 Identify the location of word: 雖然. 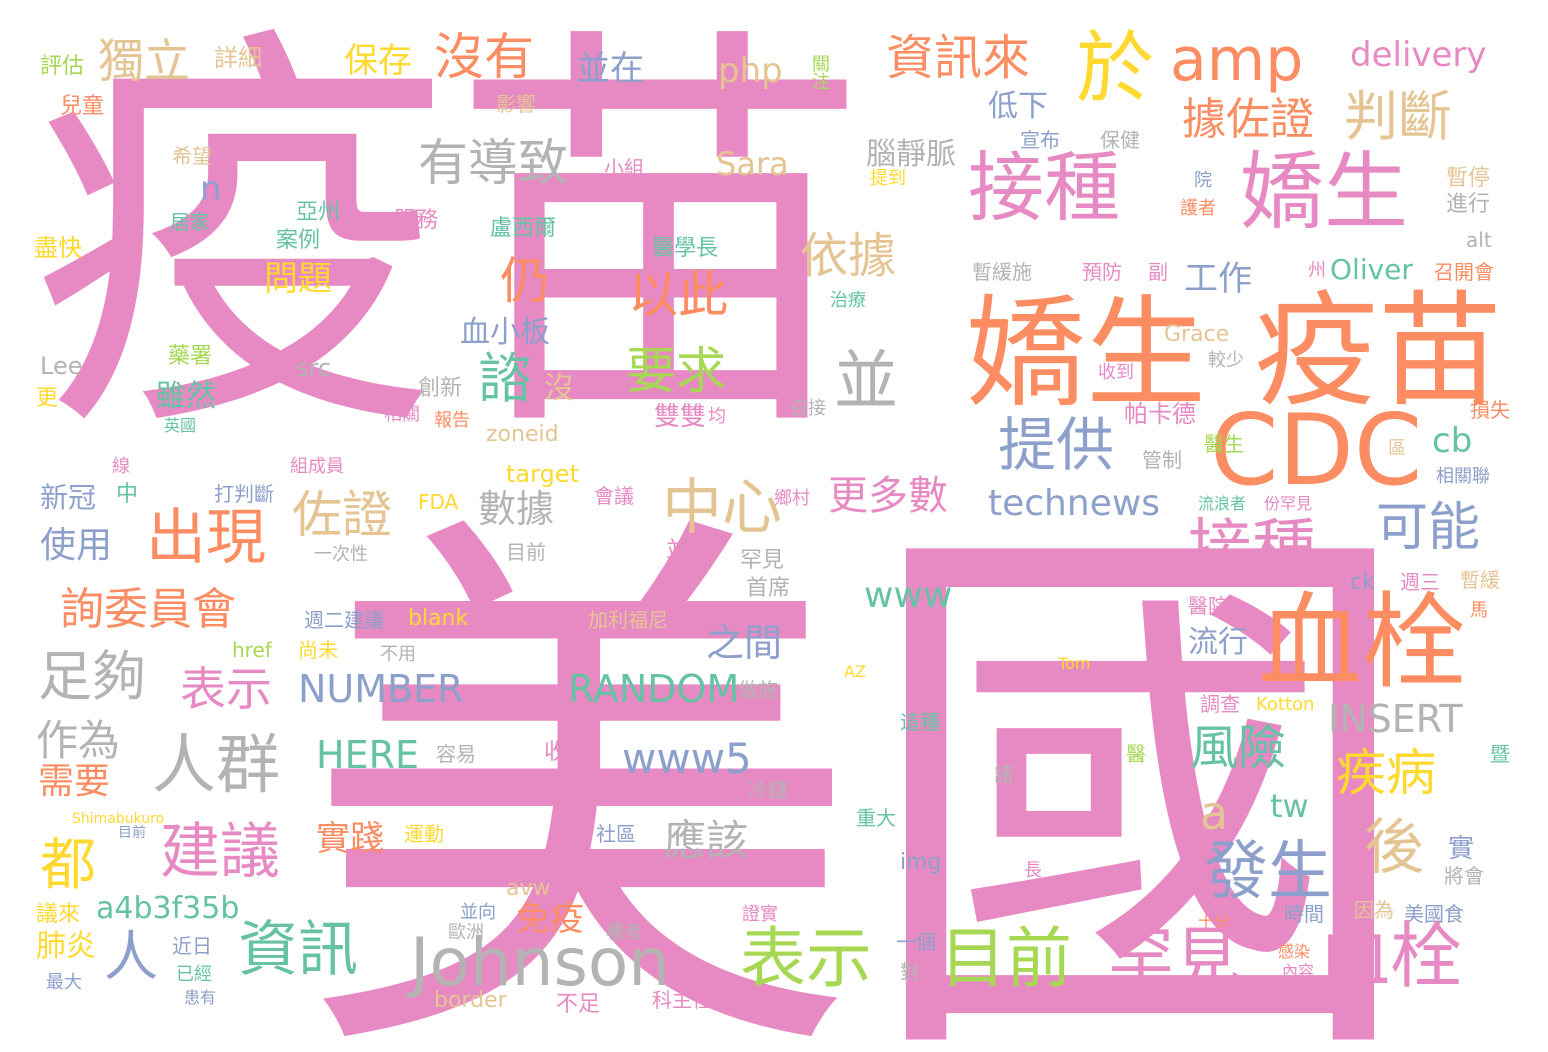
(186, 396).